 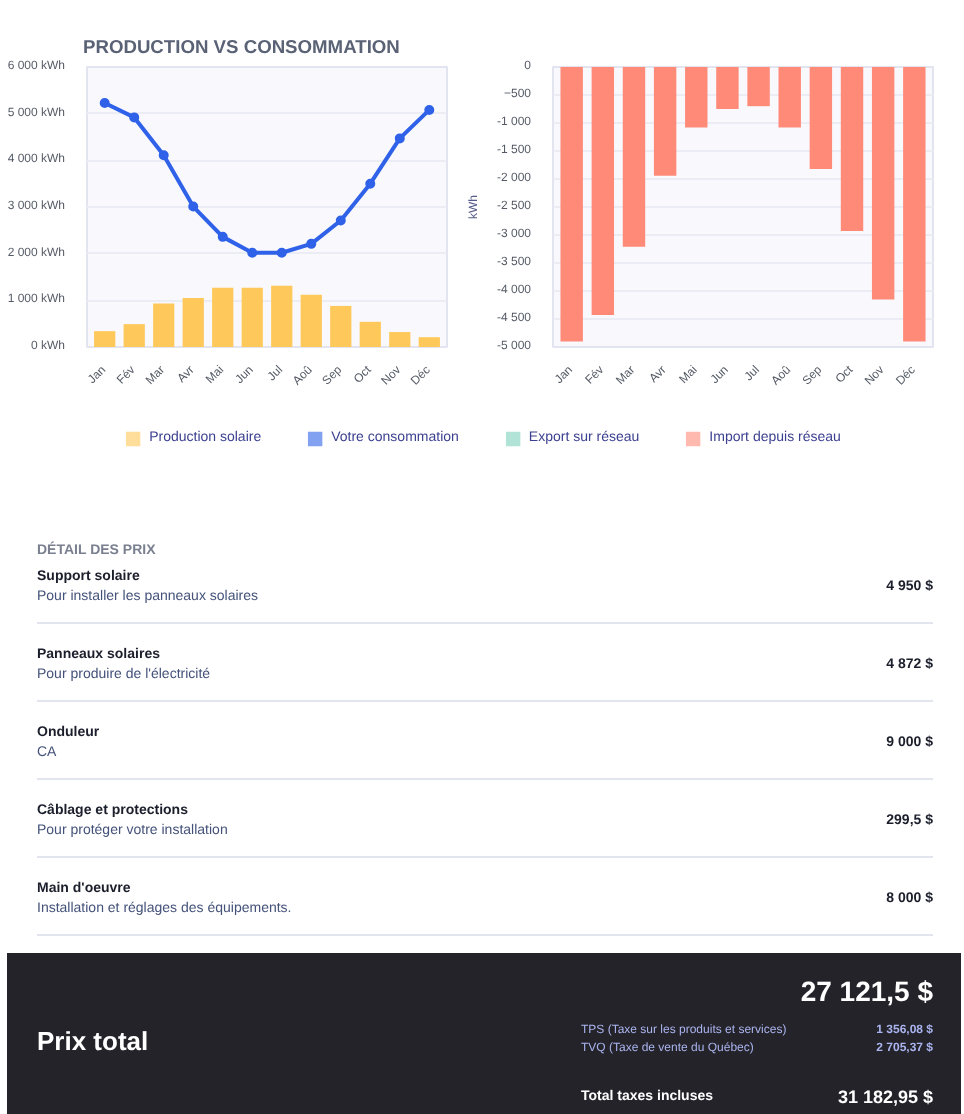 What do you see at coordinates (242, 47) in the screenshot?
I see `chart-title: PRODUCTION VS CONSOMMATION` at bounding box center [242, 47].